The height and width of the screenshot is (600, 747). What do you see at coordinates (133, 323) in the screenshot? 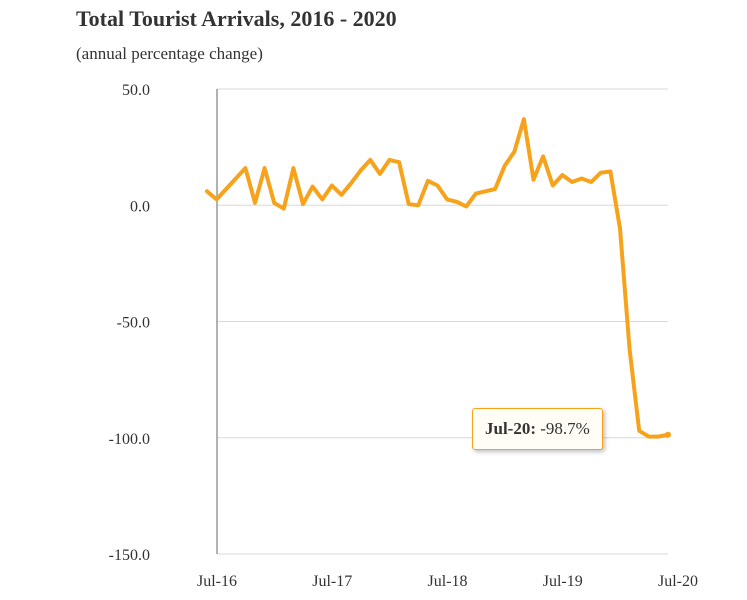
I see `y-tick-label: -50.0` at bounding box center [133, 323].